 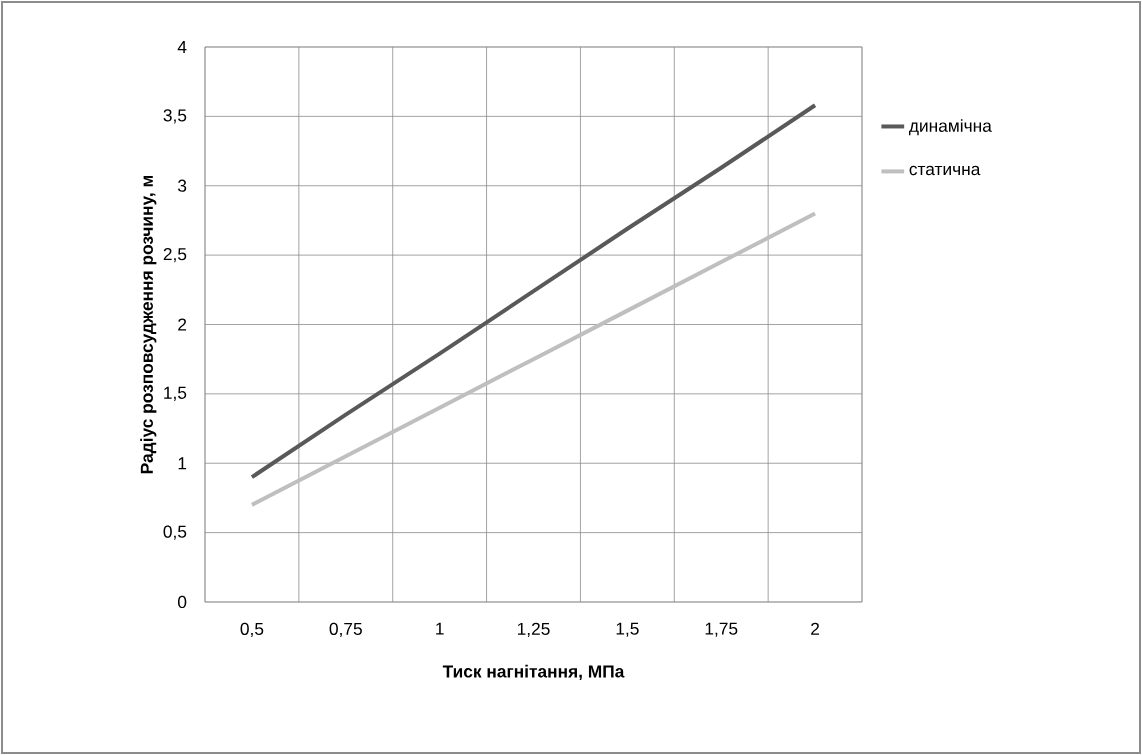 What do you see at coordinates (945, 170) in the screenshot?
I see `legend-label: статична` at bounding box center [945, 170].